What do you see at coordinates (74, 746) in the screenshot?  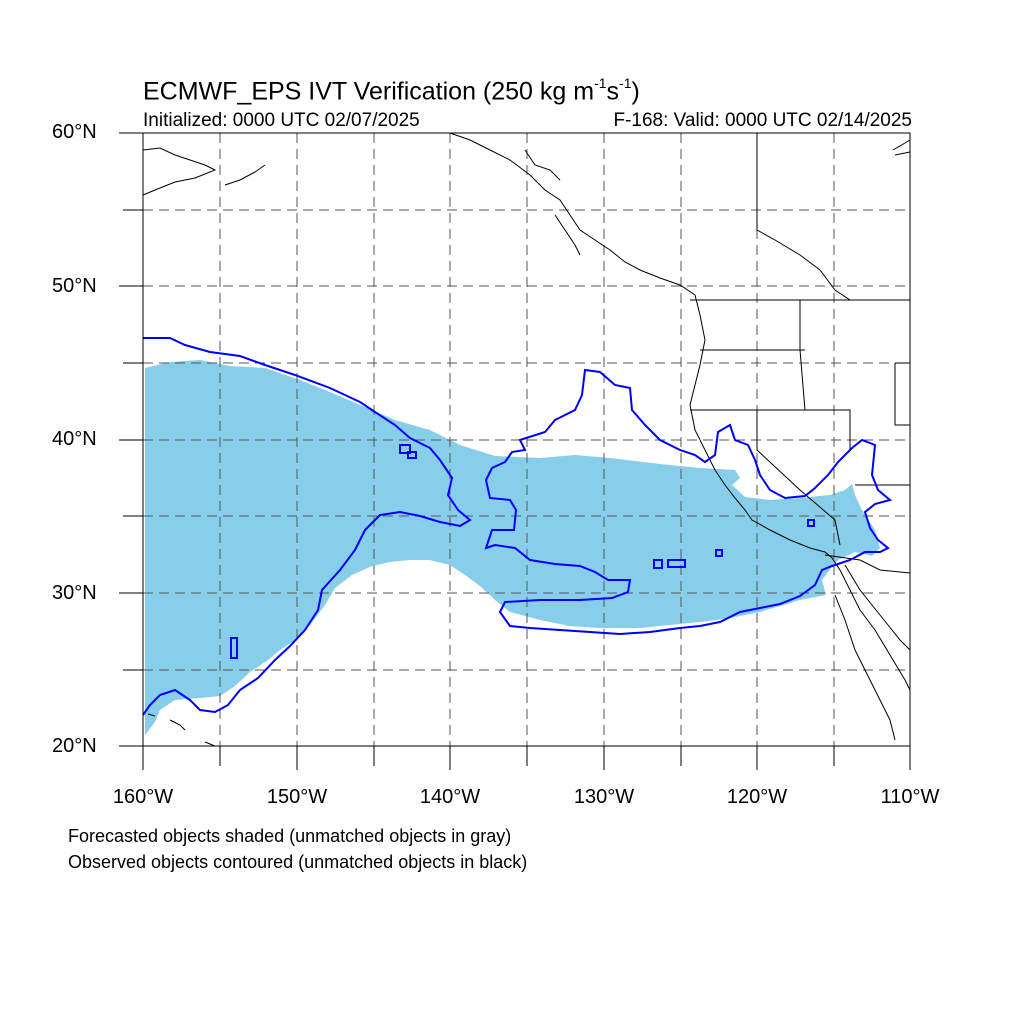 I see `lat-label-20: 20°N` at bounding box center [74, 746].